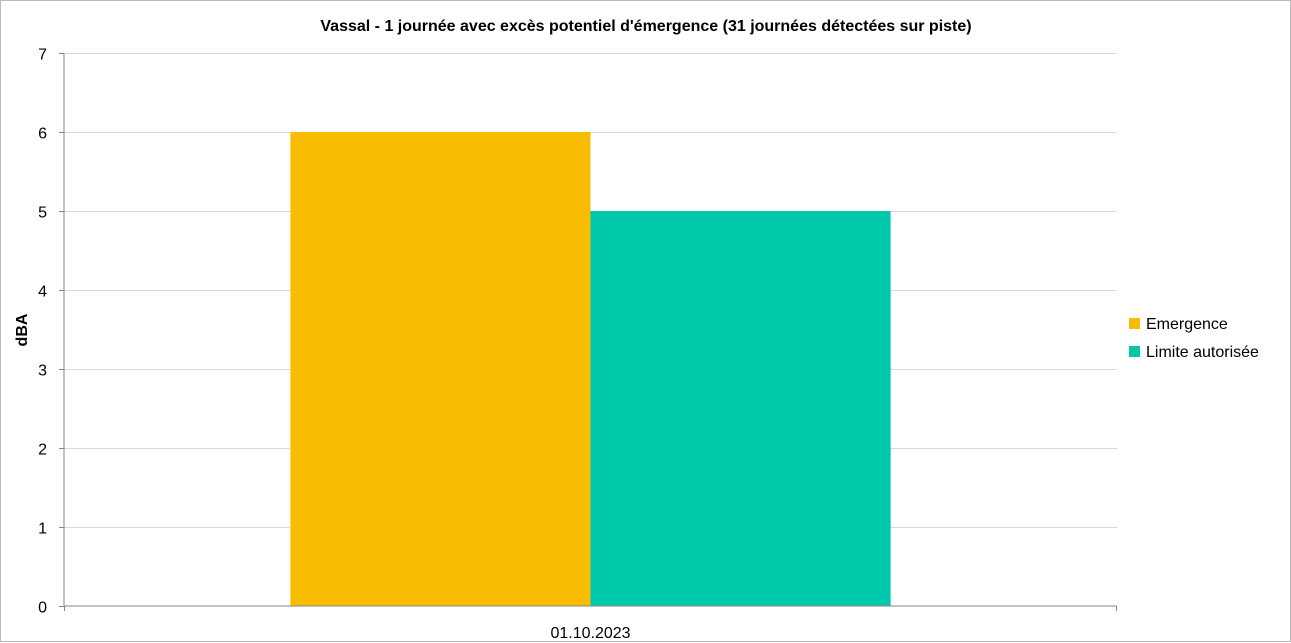 This screenshot has height=643, width=1291. Describe the element at coordinates (42, 134) in the screenshot. I see `y-tick-label: 6` at that location.